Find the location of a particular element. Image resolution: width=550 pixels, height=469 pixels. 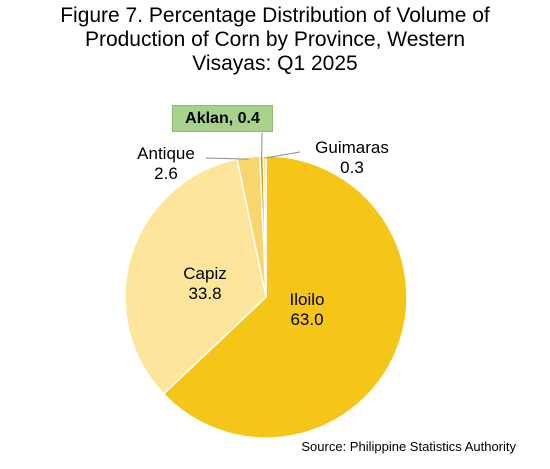

label-capiz-value: 33.8 is located at coordinates (205, 293).